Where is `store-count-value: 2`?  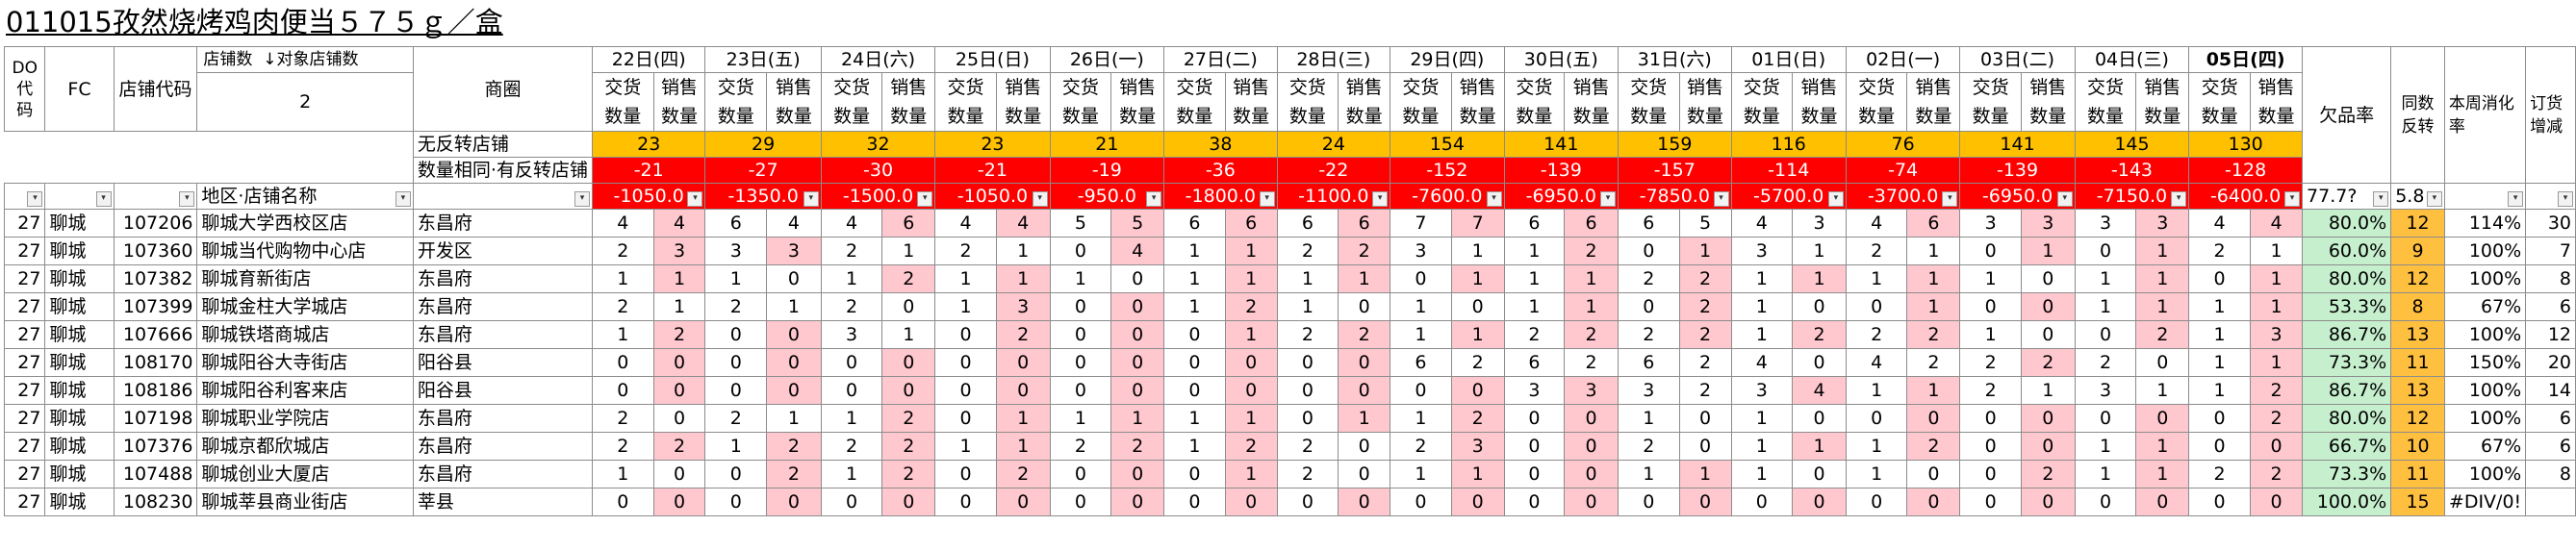
store-count-value: 2 is located at coordinates (305, 102).